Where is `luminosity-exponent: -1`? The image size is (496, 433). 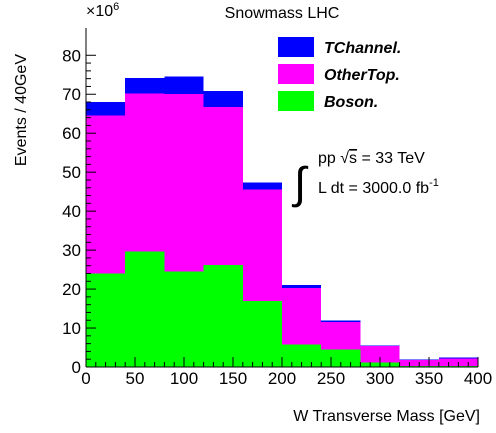
luminosity-exponent: -1 is located at coordinates (434, 183).